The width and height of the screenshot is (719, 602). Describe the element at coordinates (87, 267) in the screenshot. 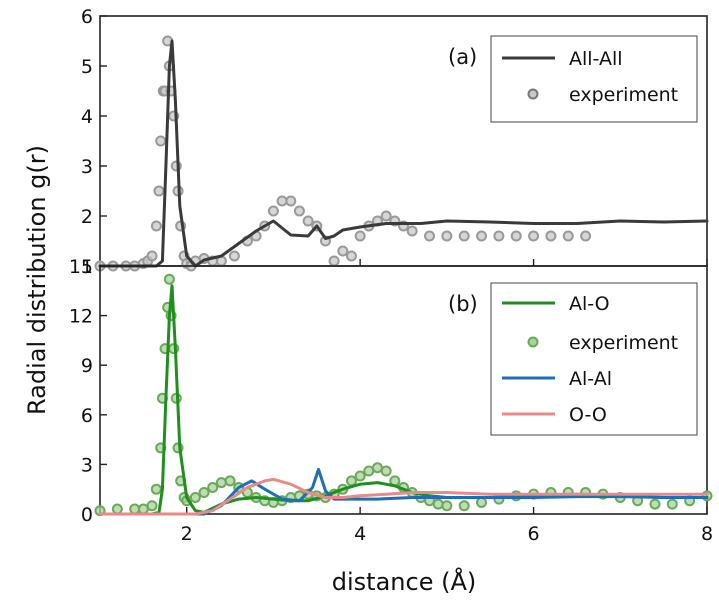

I see `y-tick-label-a-0: 1` at that location.